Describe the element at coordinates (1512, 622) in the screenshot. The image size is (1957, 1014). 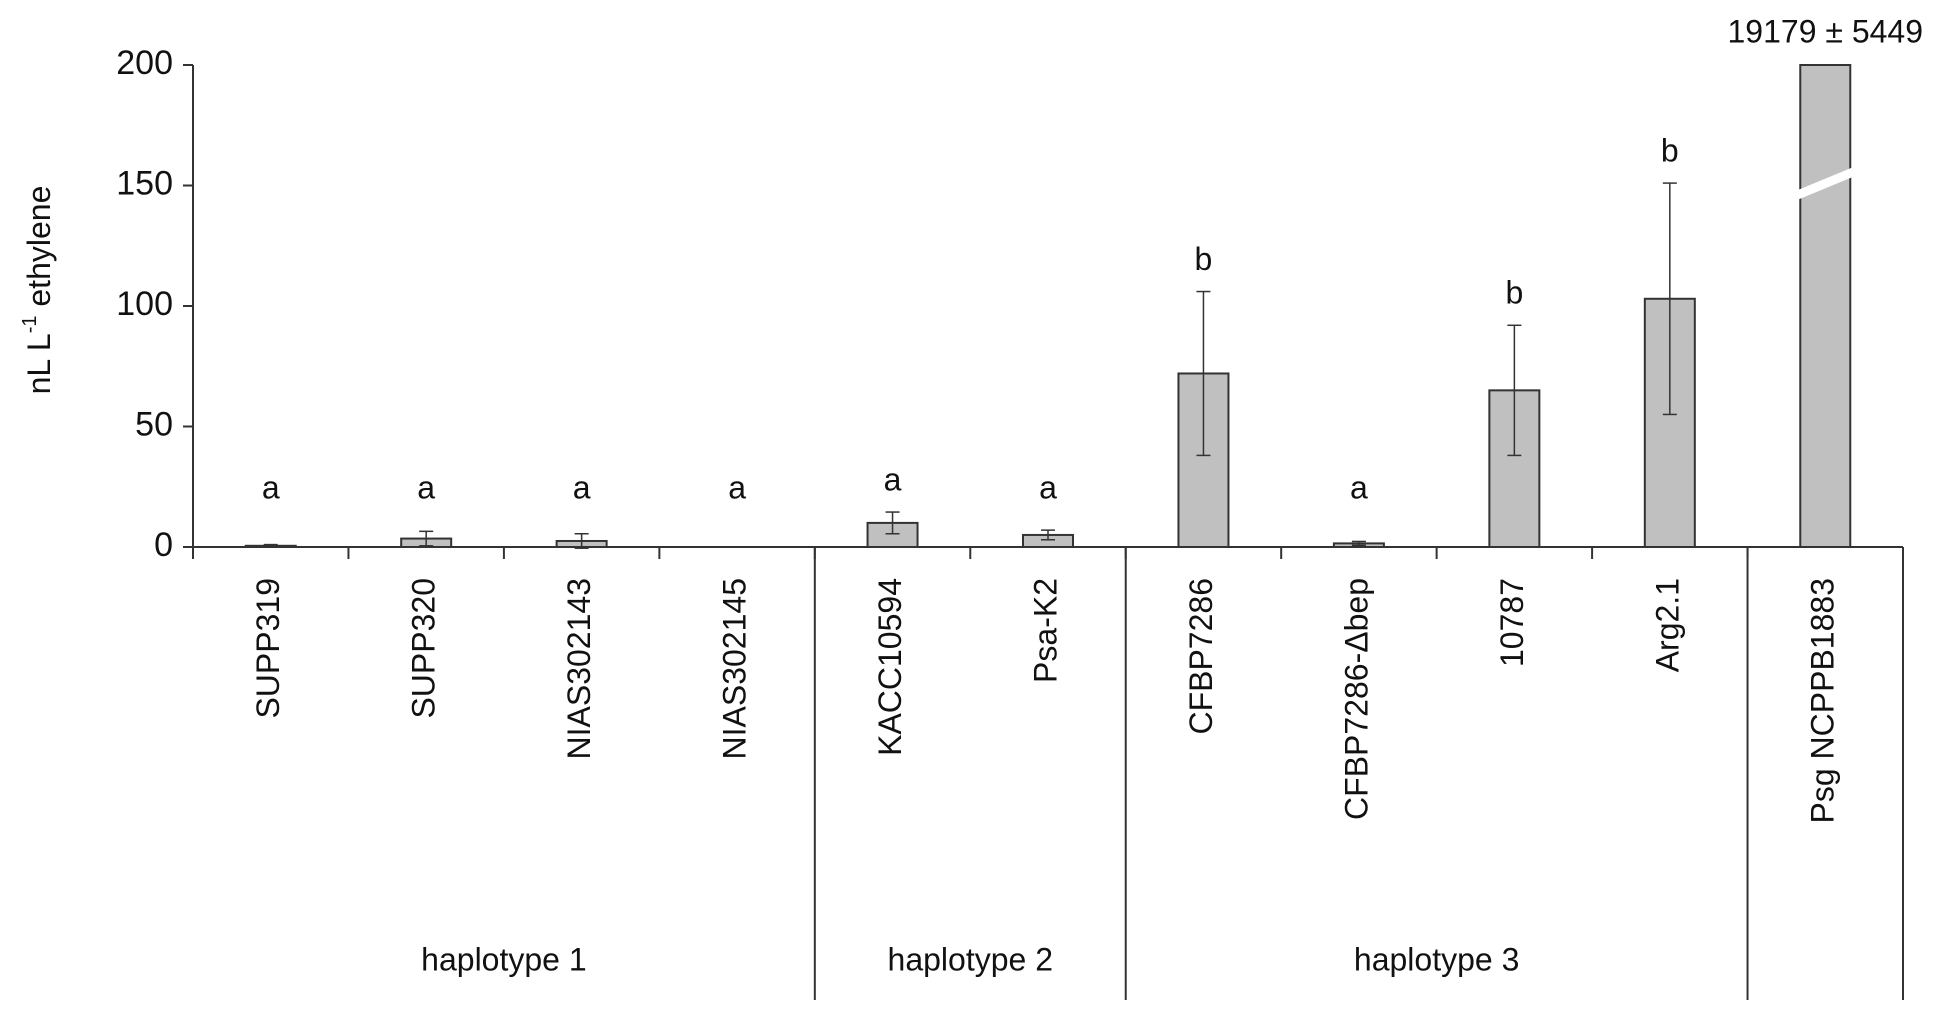
I see `x-tick-label: 10787` at that location.